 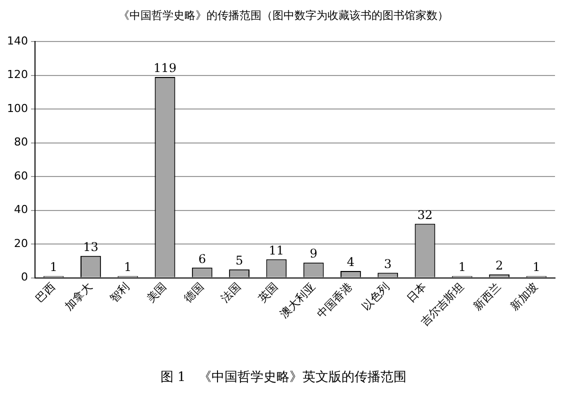 I want to click on y-tick-label: 100, so click(x=17, y=108).